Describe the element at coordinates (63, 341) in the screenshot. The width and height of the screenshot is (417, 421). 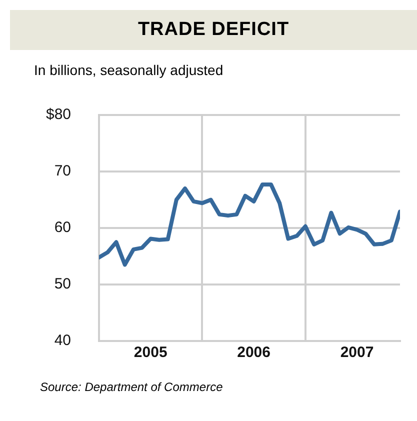
I see `y-tick-label: 40` at that location.